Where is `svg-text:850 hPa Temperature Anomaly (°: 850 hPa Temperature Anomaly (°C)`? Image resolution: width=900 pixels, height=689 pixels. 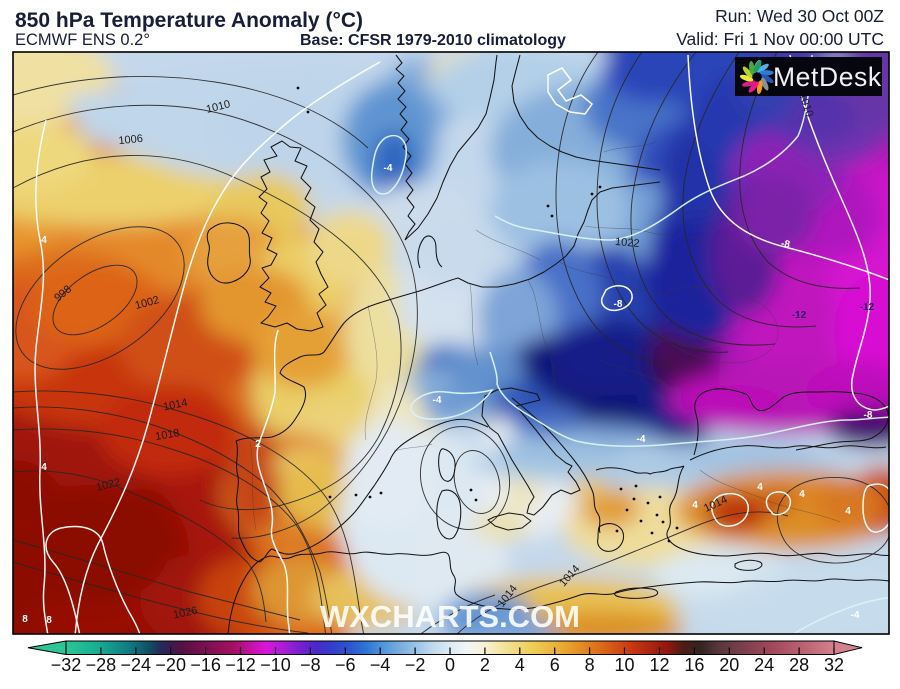 svg-text:850 hPa Temperature Anomaly (°: 850 hPa Temperature Anomaly (°C) is located at coordinates (189, 20).